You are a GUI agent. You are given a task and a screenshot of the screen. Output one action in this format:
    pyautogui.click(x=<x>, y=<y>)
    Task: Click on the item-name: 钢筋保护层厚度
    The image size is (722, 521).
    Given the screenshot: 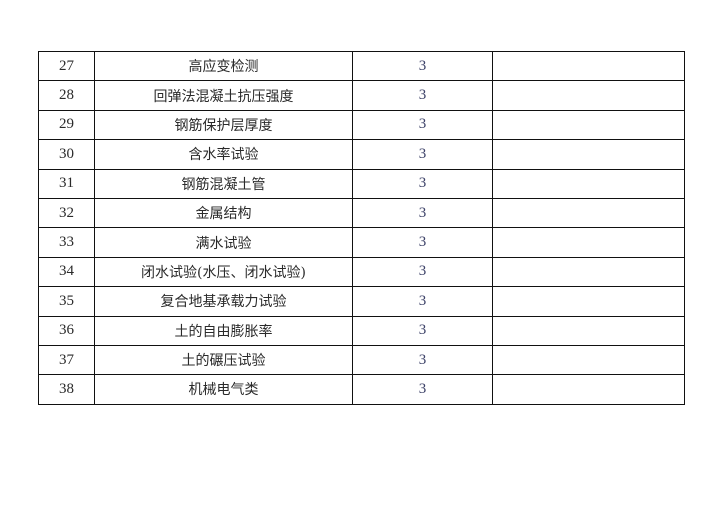 What is the action you would take?
    pyautogui.click(x=223, y=125)
    